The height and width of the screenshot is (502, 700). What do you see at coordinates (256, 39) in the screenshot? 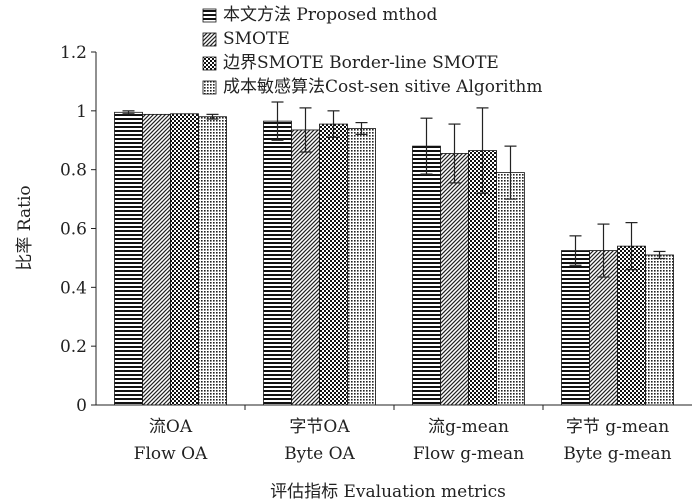
I see `legend-label: SMOTE` at bounding box center [256, 39].